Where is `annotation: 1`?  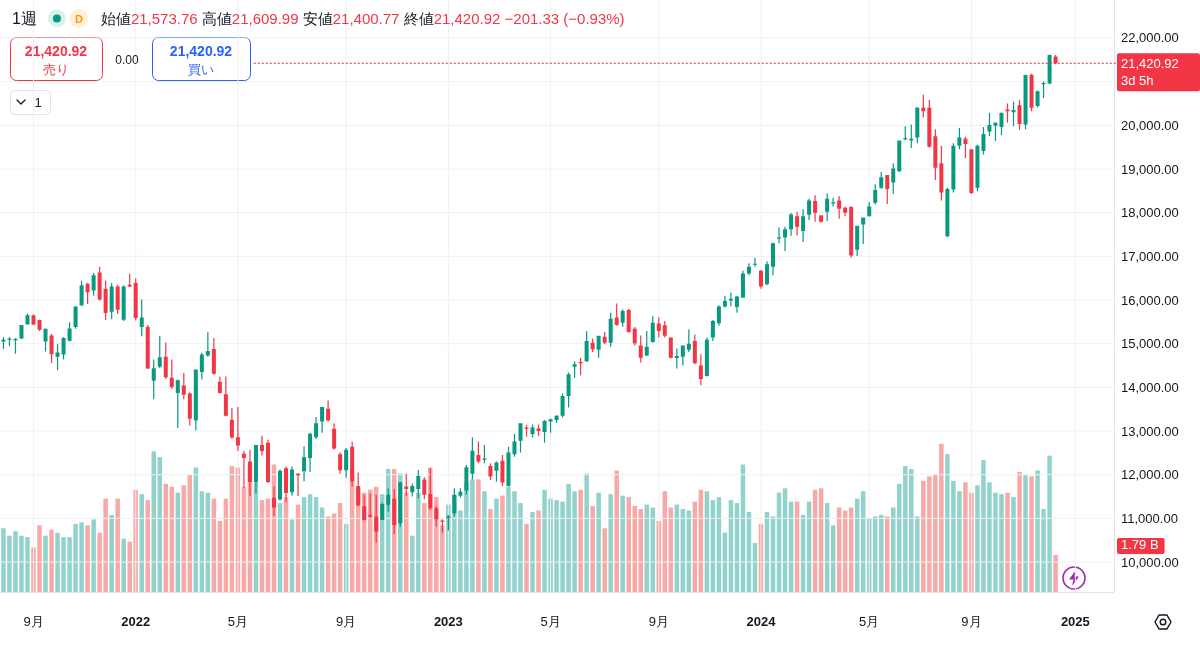
annotation: 1 is located at coordinates (38, 102).